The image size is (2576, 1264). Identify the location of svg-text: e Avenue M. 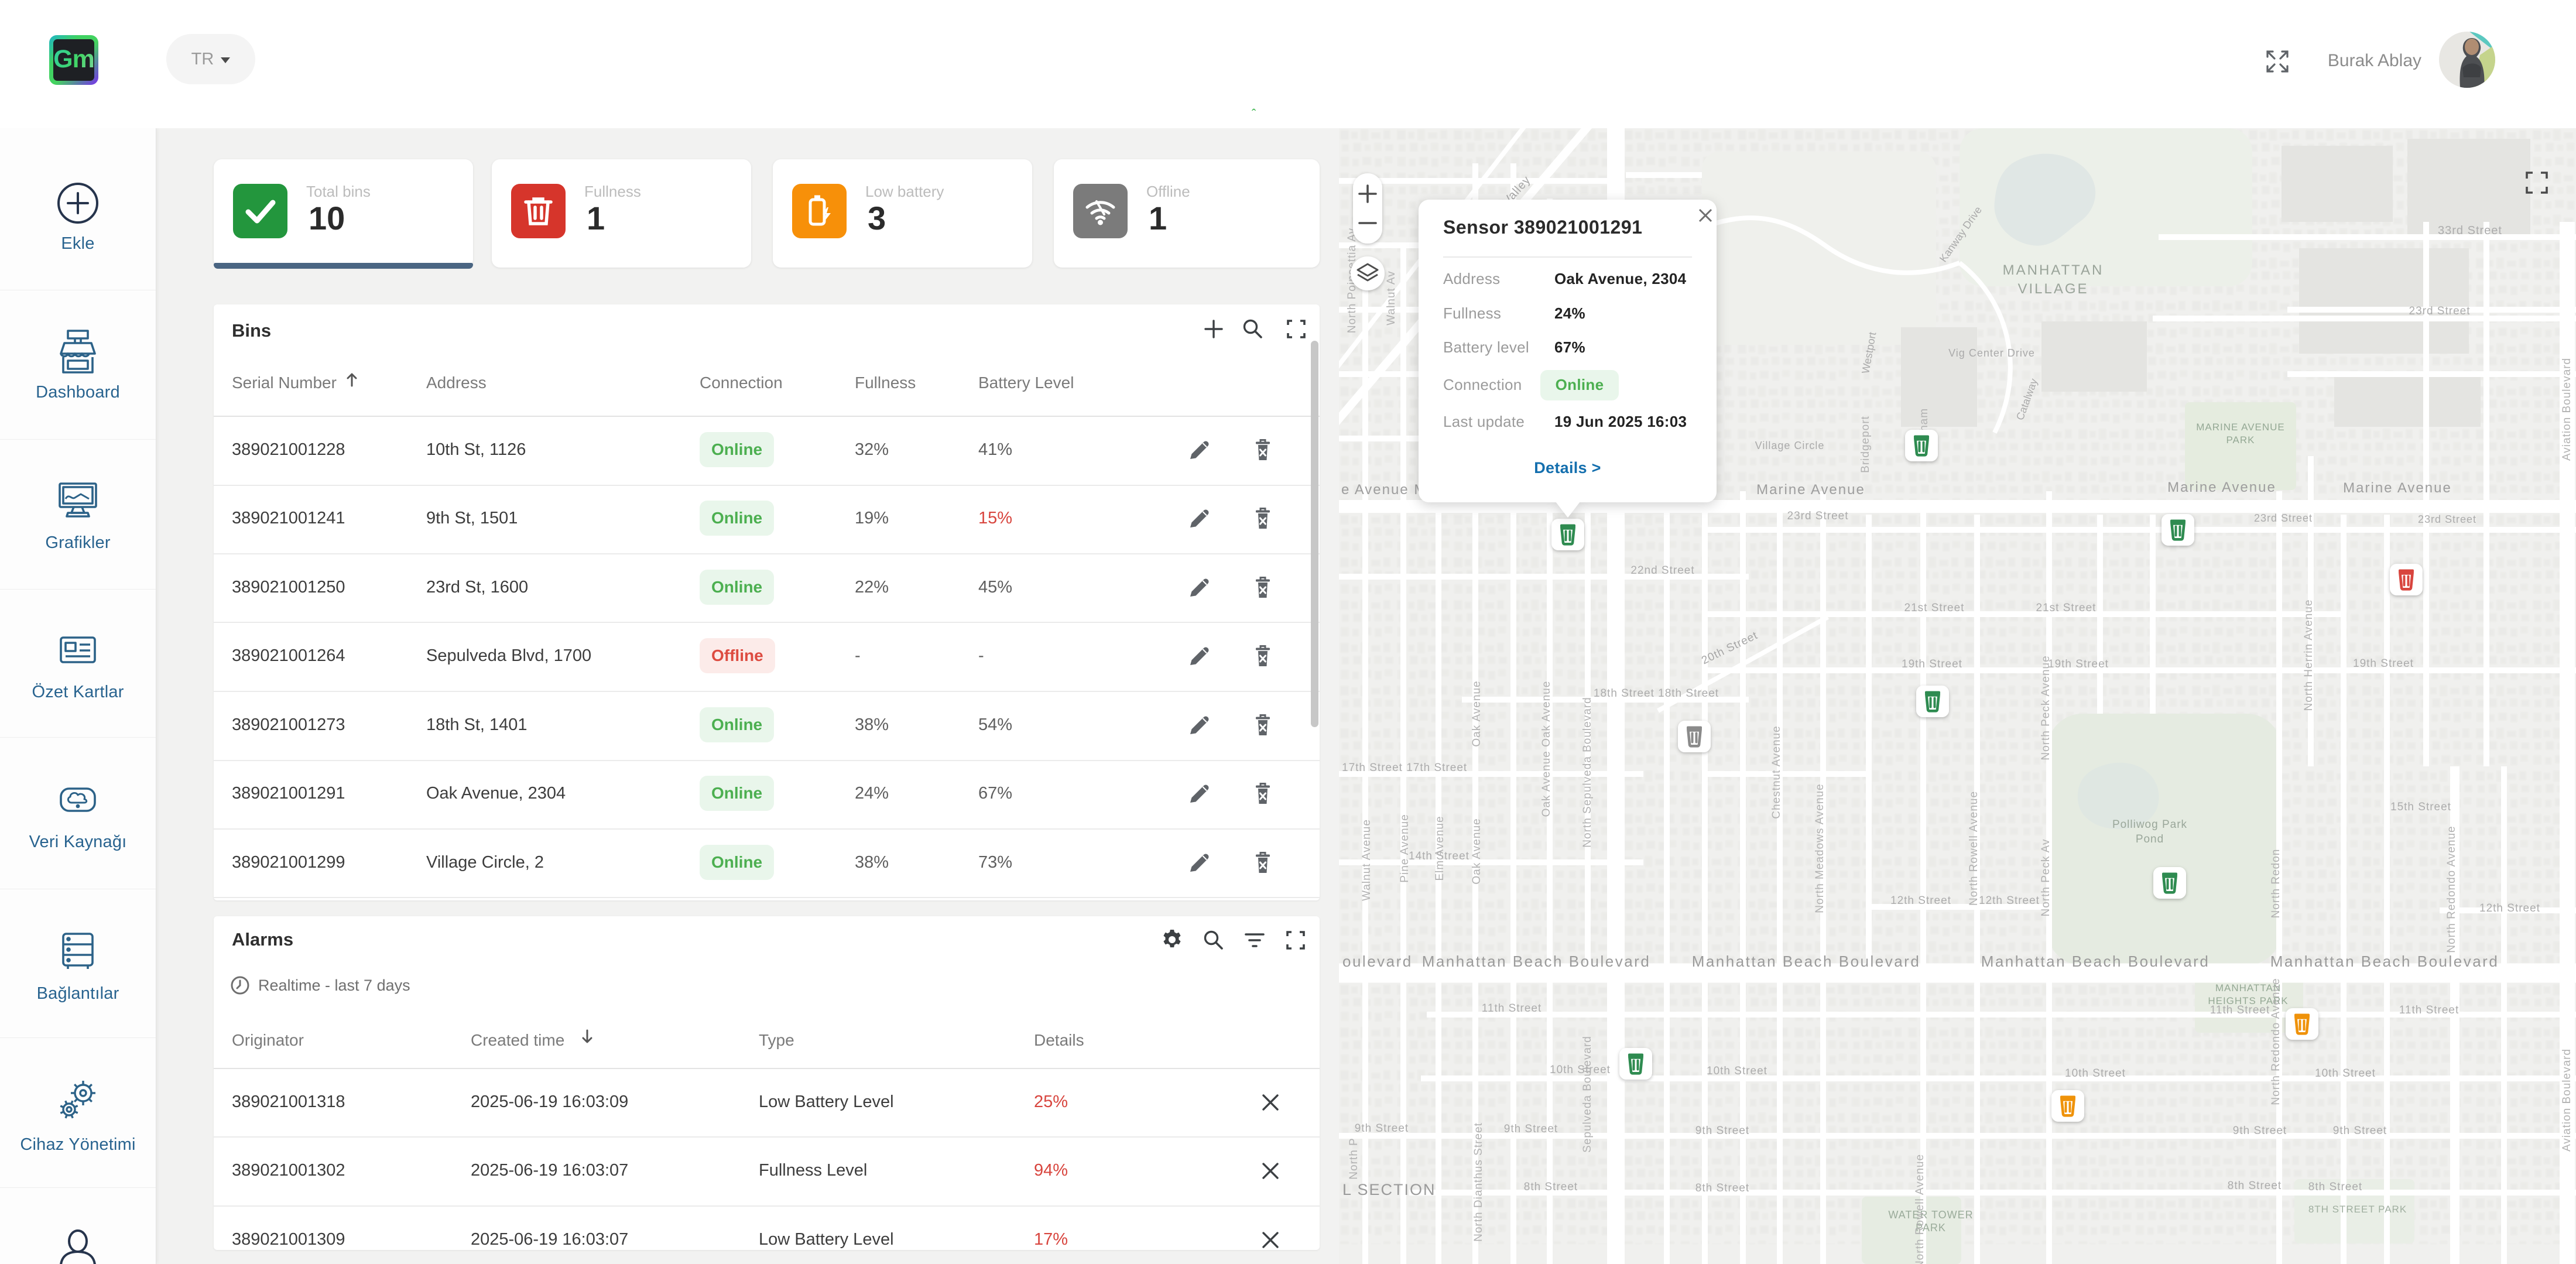
(1384, 490).